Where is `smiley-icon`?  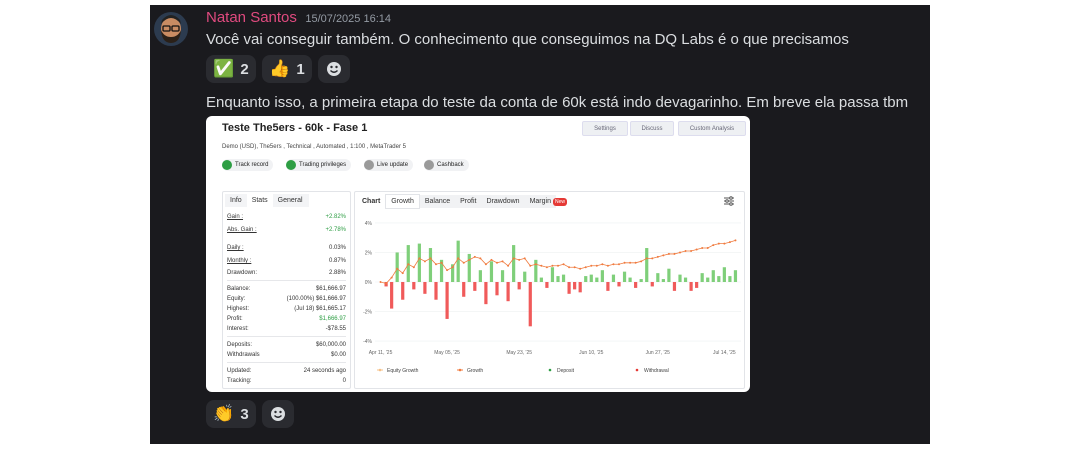 smiley-icon is located at coordinates (278, 414).